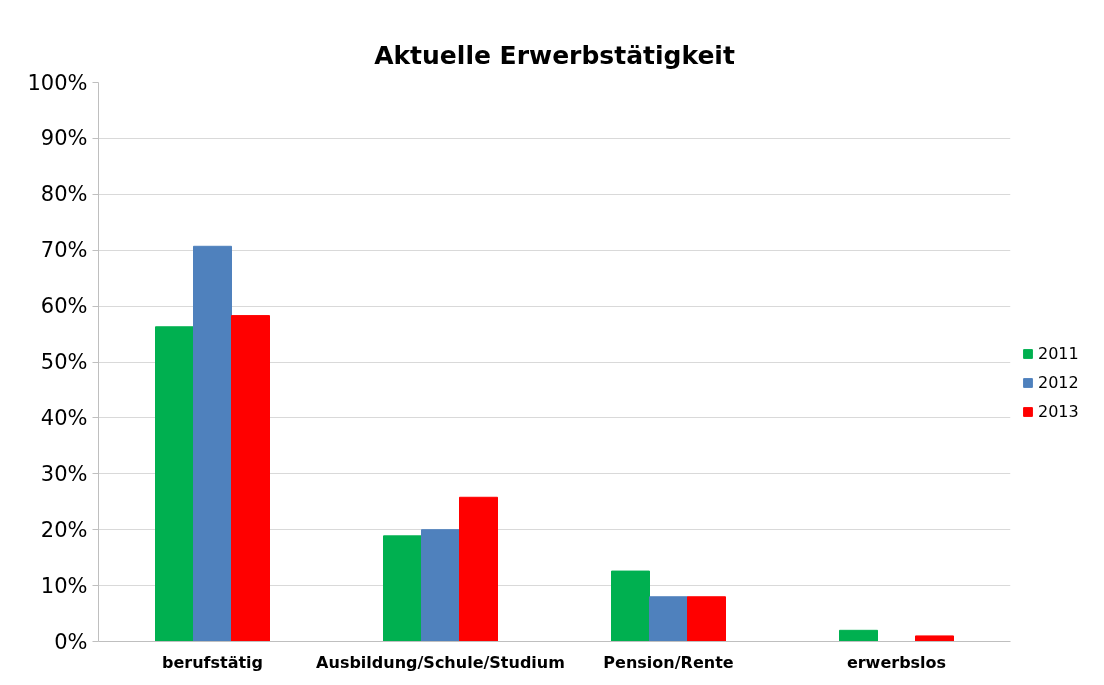 The height and width of the screenshot is (685, 1104). What do you see at coordinates (64, 417) in the screenshot?
I see `y-tick-label: 40%` at bounding box center [64, 417].